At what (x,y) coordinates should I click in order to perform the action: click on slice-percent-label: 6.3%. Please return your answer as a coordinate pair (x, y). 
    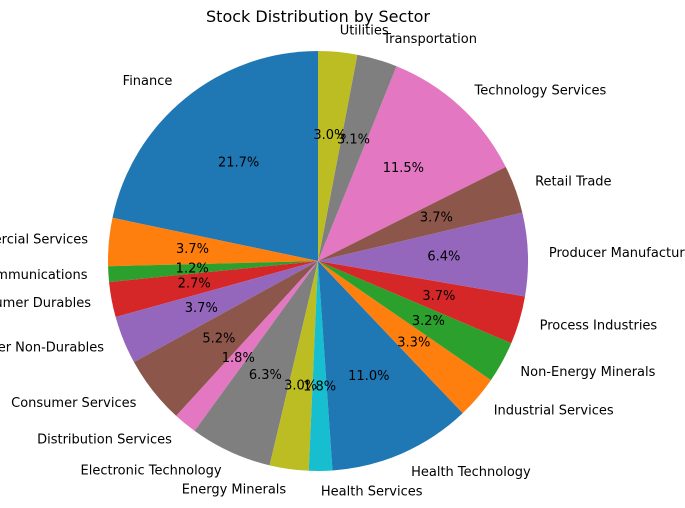
    Looking at the image, I should click on (265, 375).